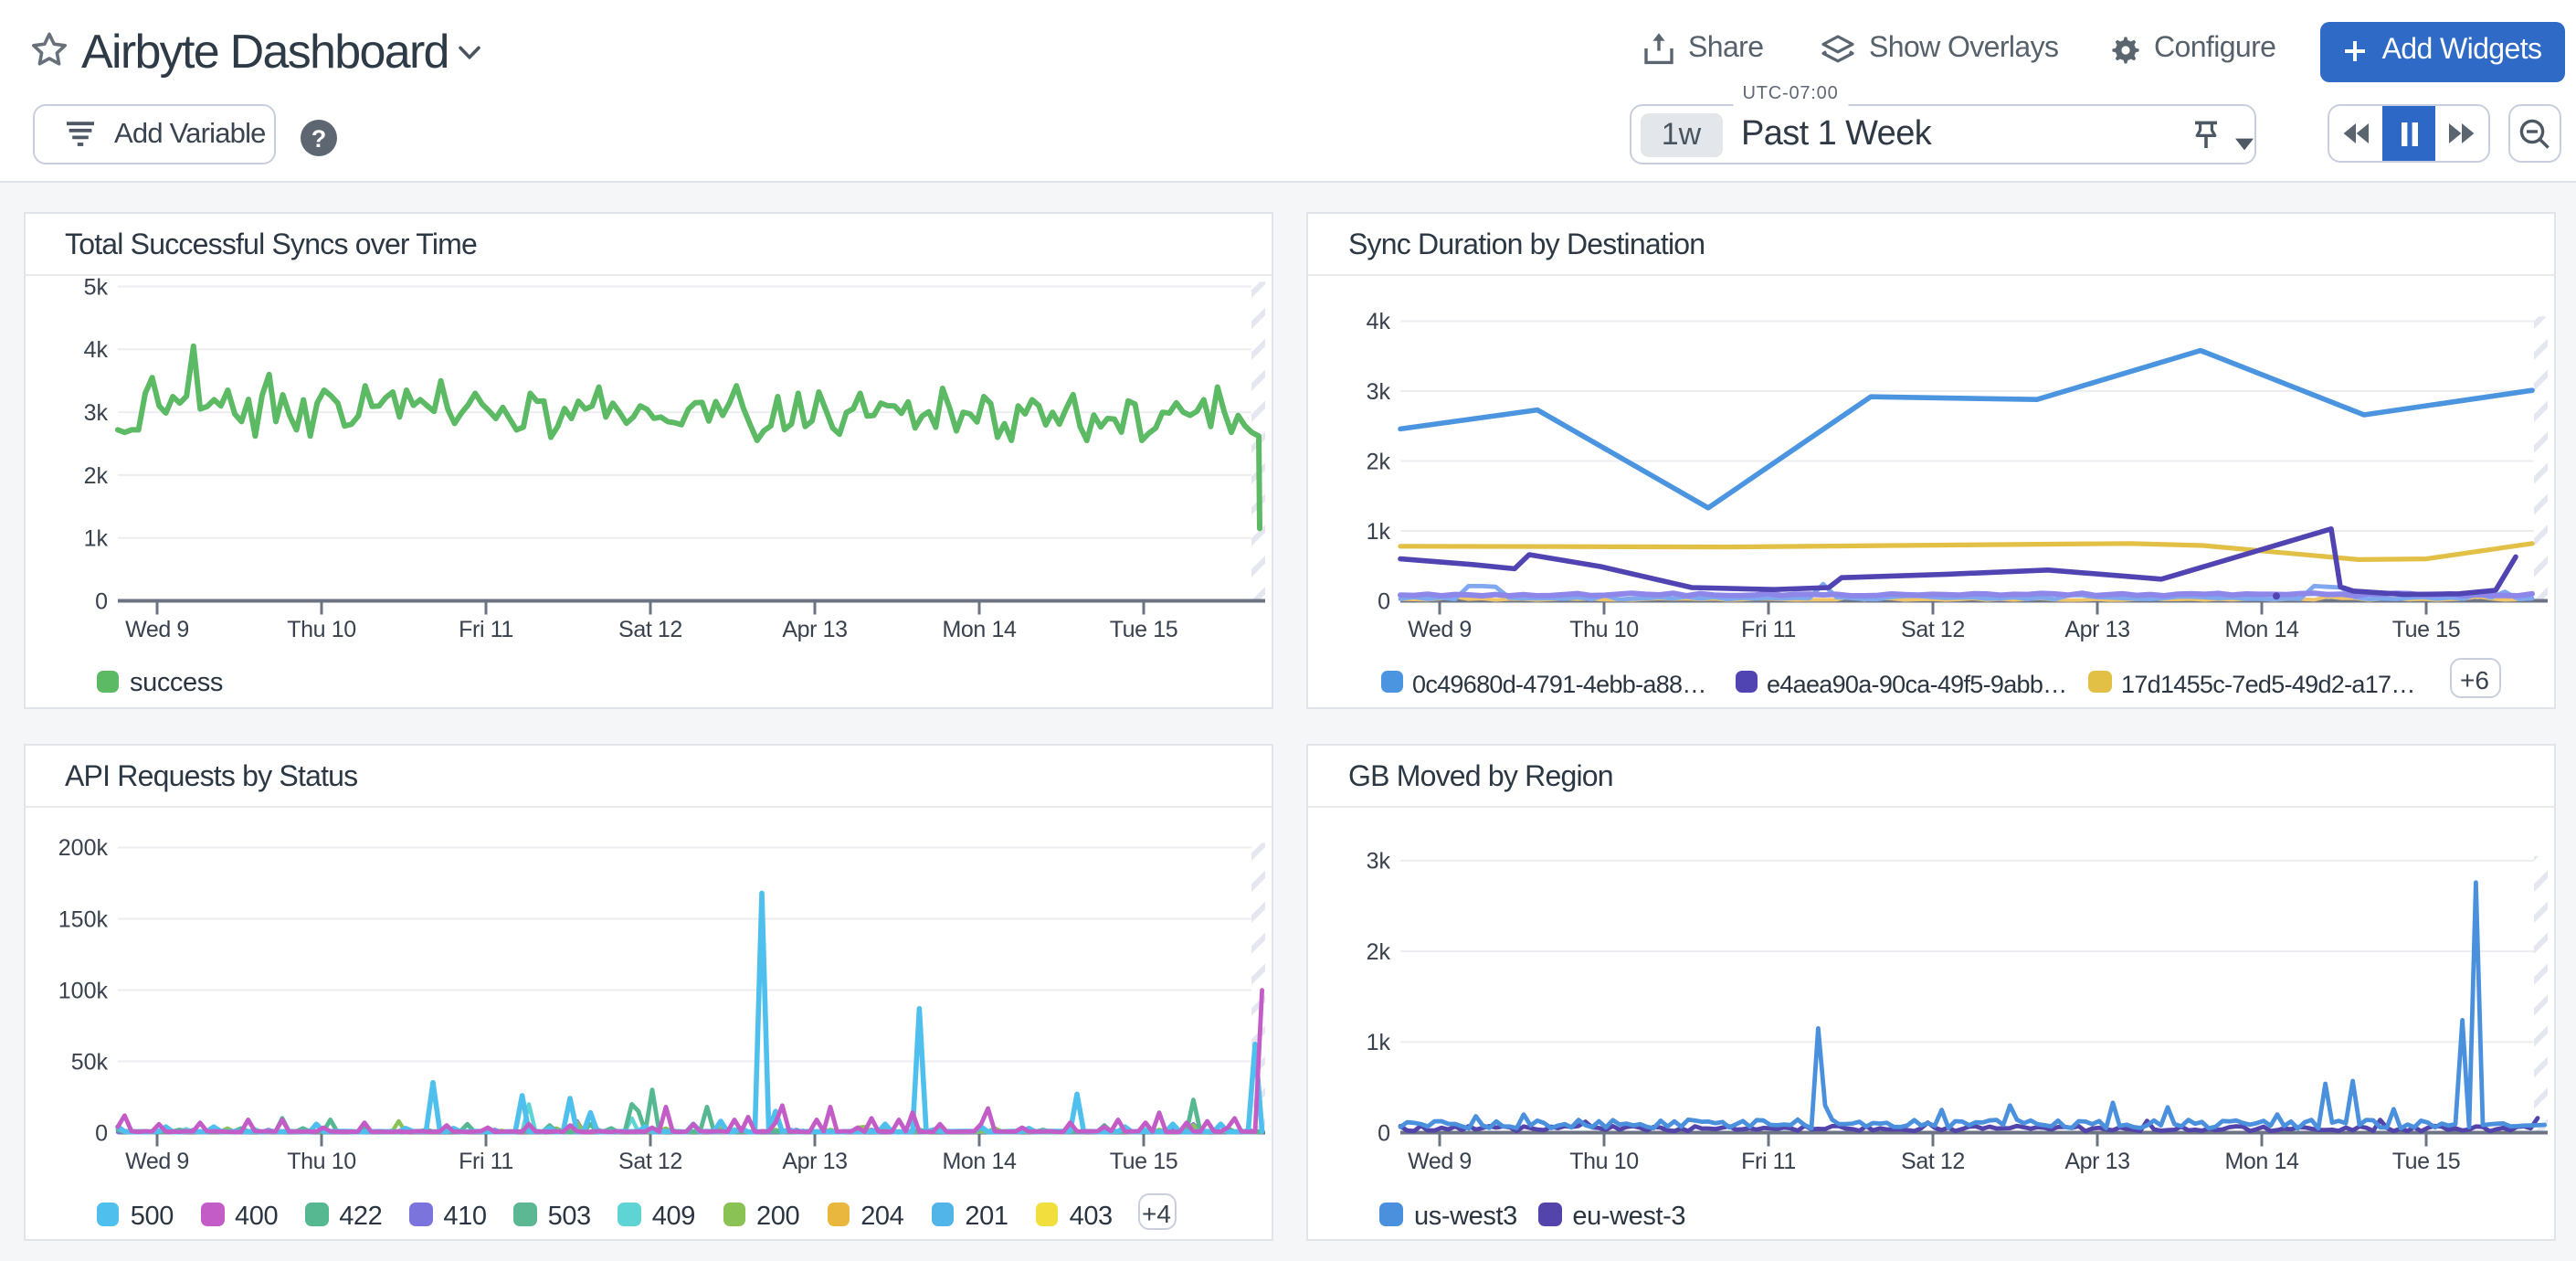 The image size is (2576, 1261). I want to click on svg-text: 200k, so click(83, 848).